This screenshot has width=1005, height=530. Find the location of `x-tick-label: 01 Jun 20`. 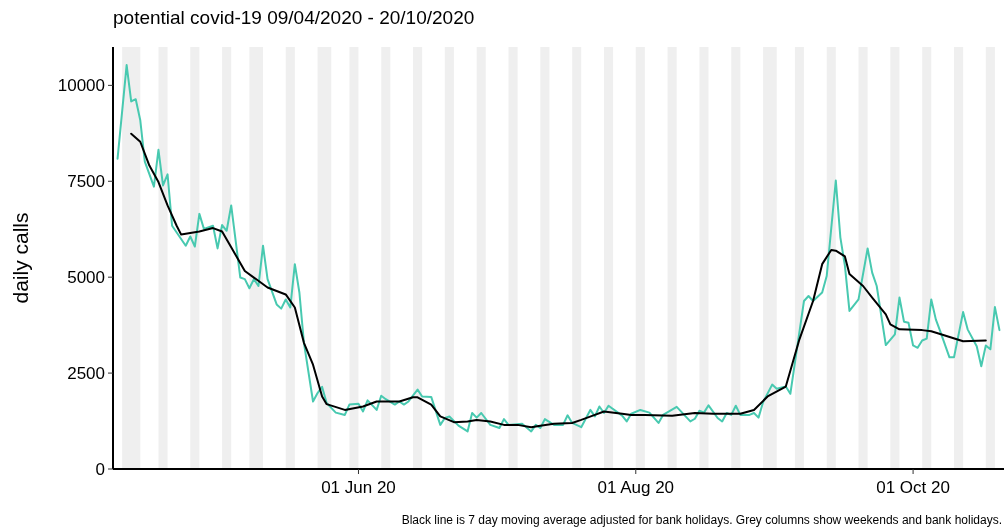

x-tick-label: 01 Jun 20 is located at coordinates (358, 487).